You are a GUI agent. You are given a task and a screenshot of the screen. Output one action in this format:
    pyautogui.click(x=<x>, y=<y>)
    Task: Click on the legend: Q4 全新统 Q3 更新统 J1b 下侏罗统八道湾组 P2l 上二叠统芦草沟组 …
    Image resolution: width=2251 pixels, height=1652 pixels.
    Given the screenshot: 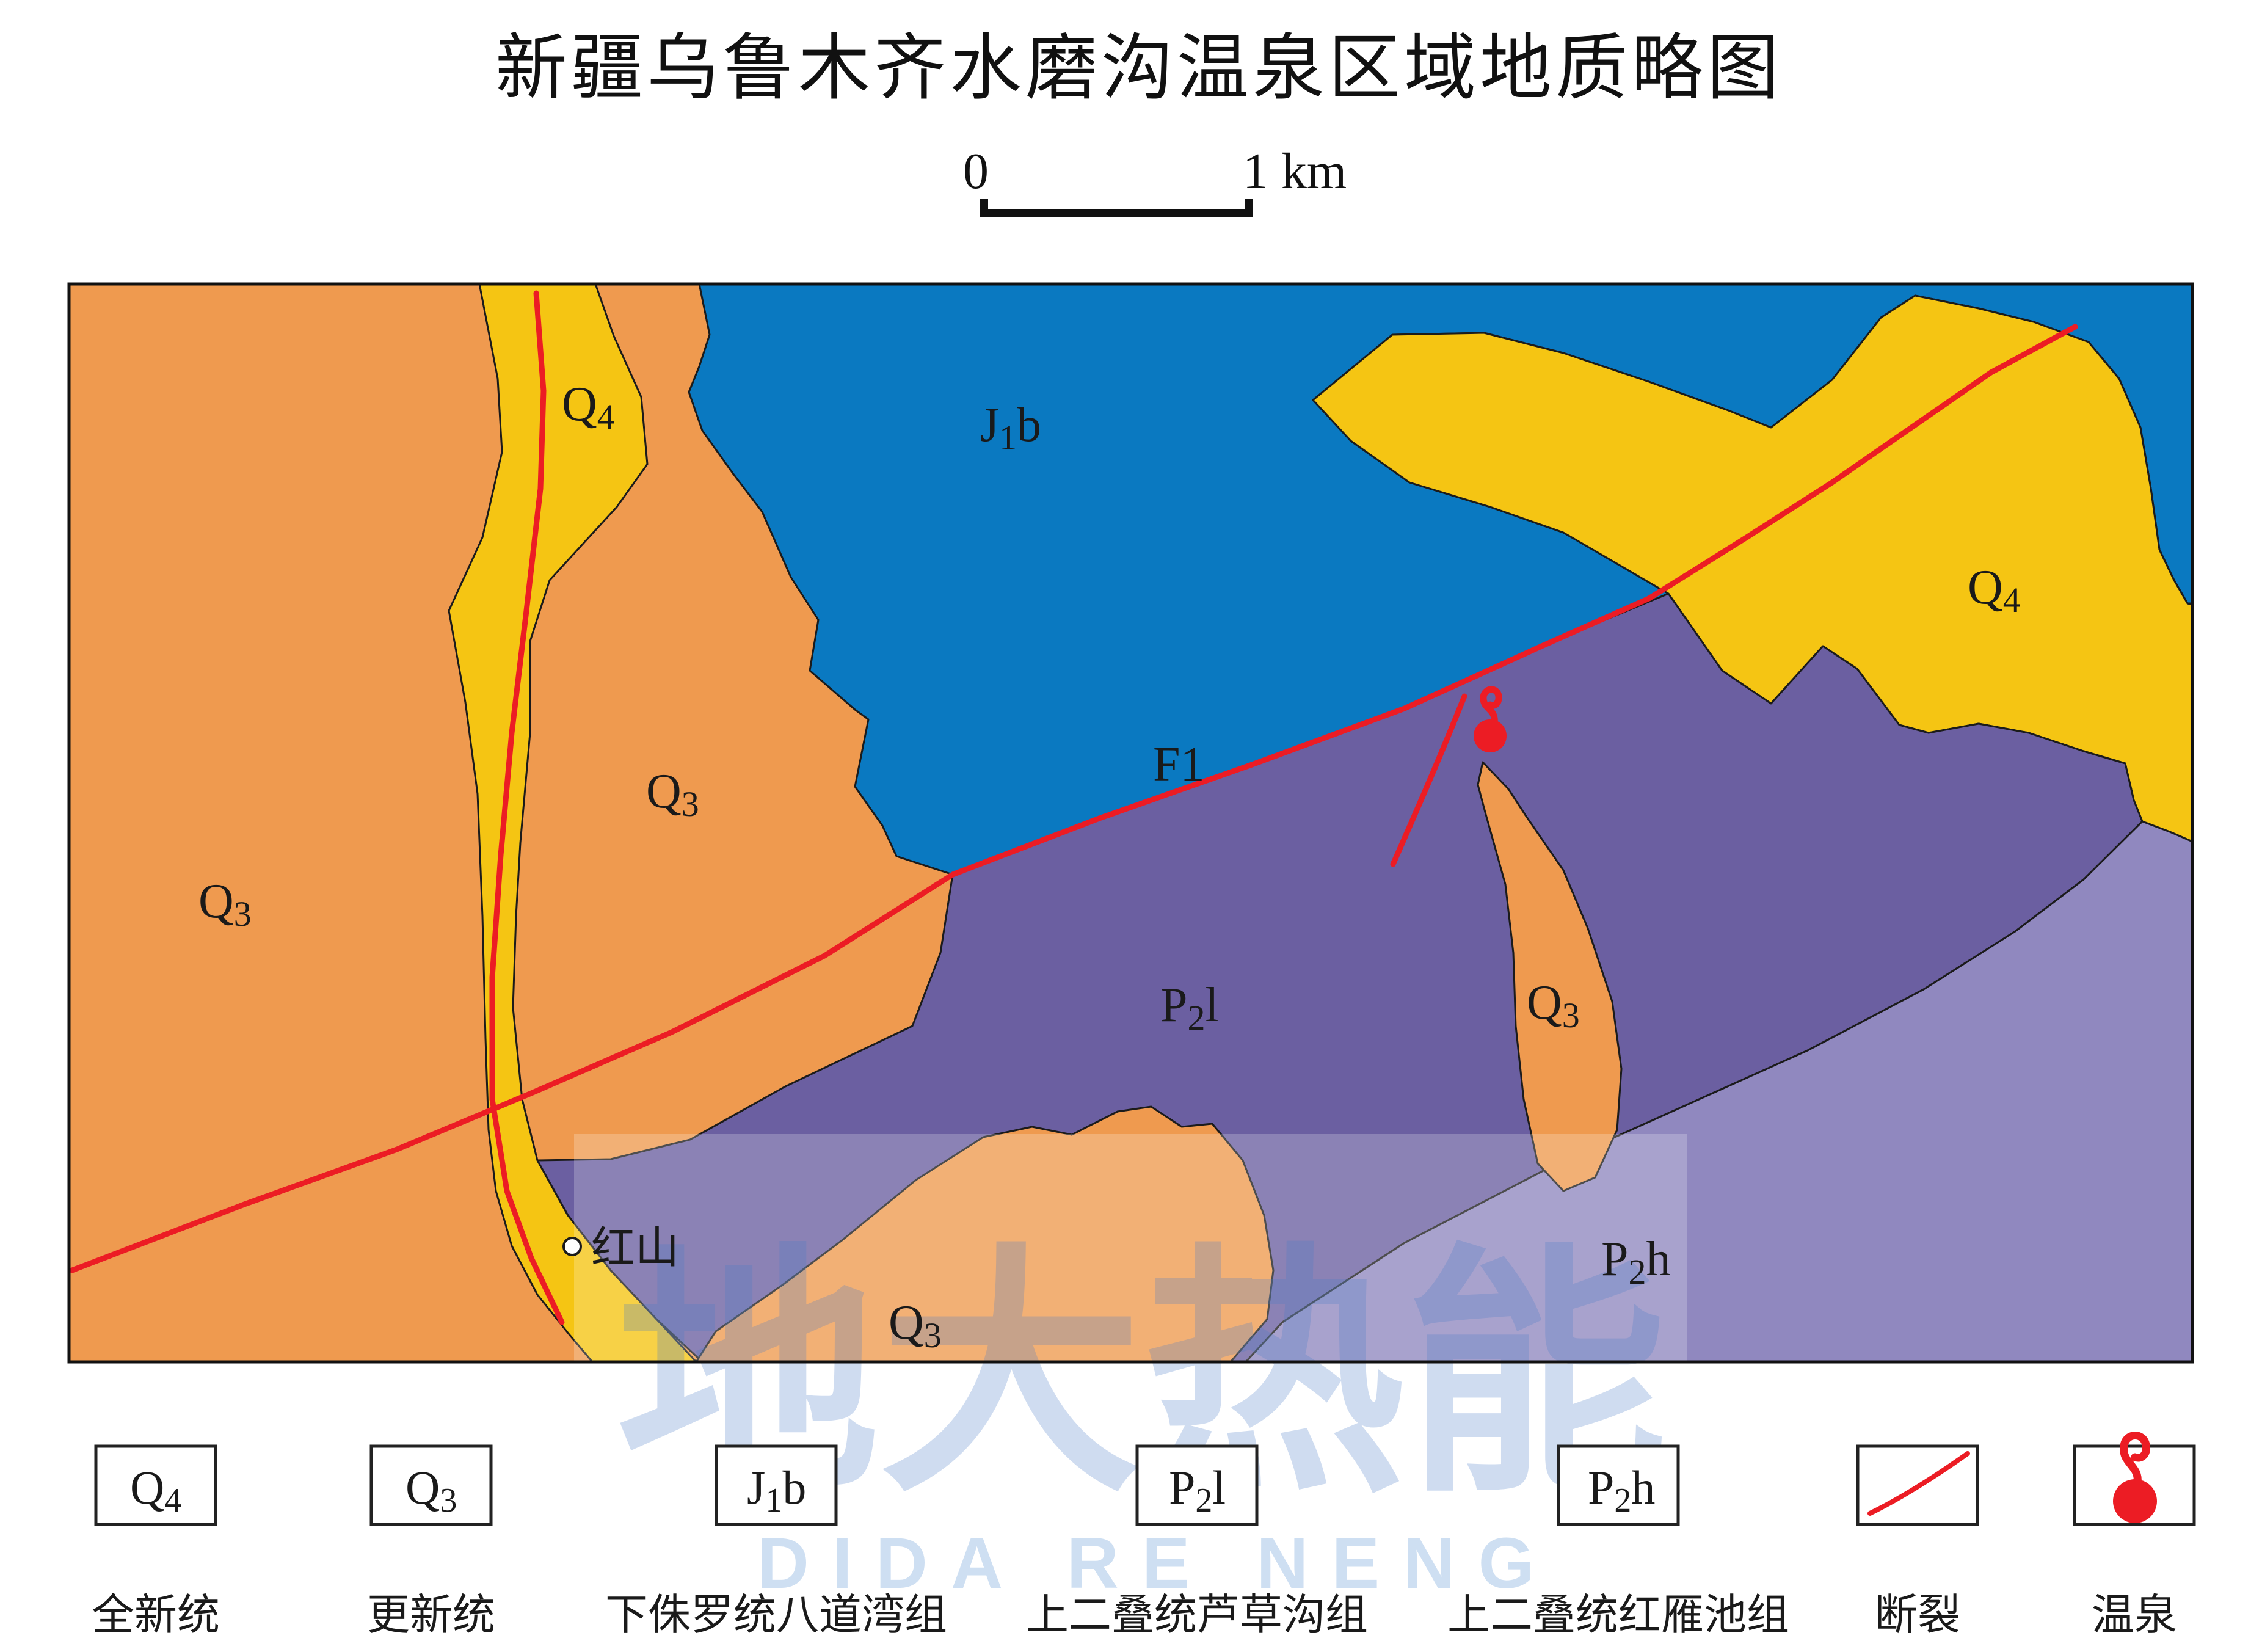 What is the action you would take?
    pyautogui.click(x=1144, y=1535)
    